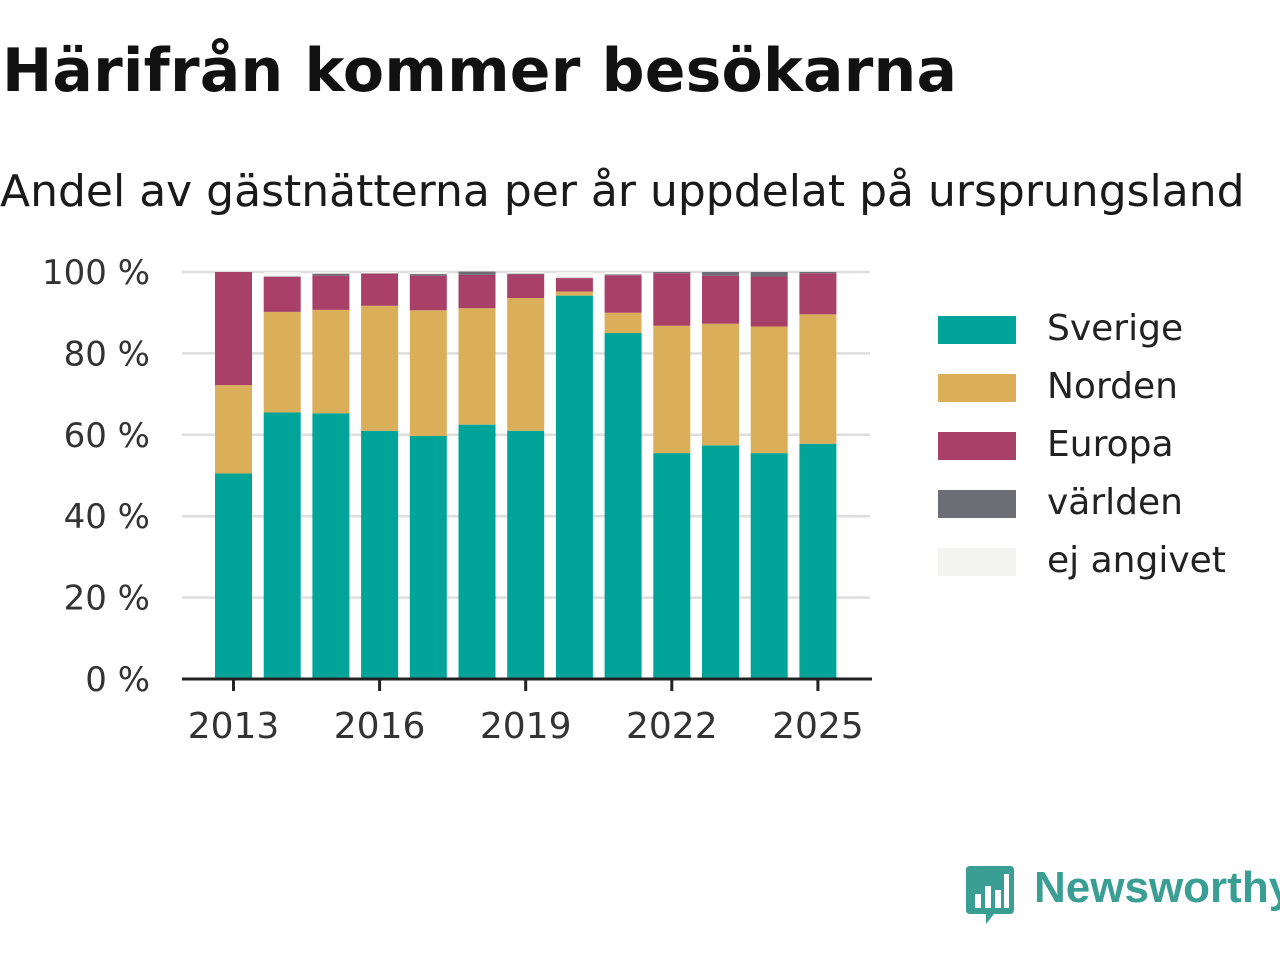 The width and height of the screenshot is (1280, 960). What do you see at coordinates (574, 487) in the screenshot?
I see `bar-segment-sverige-2020` at bounding box center [574, 487].